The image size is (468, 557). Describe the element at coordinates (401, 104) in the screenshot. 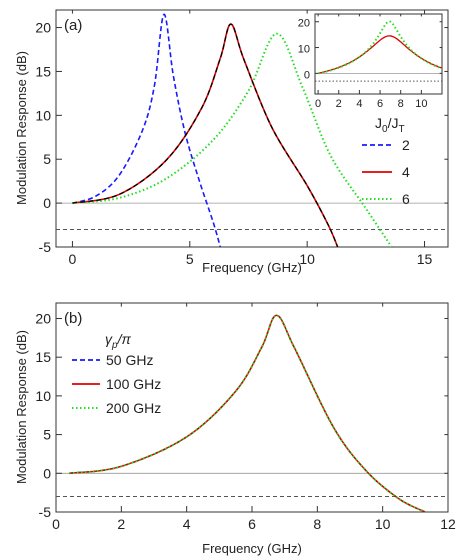

I see `inset-x-tick-label: 8` at that location.